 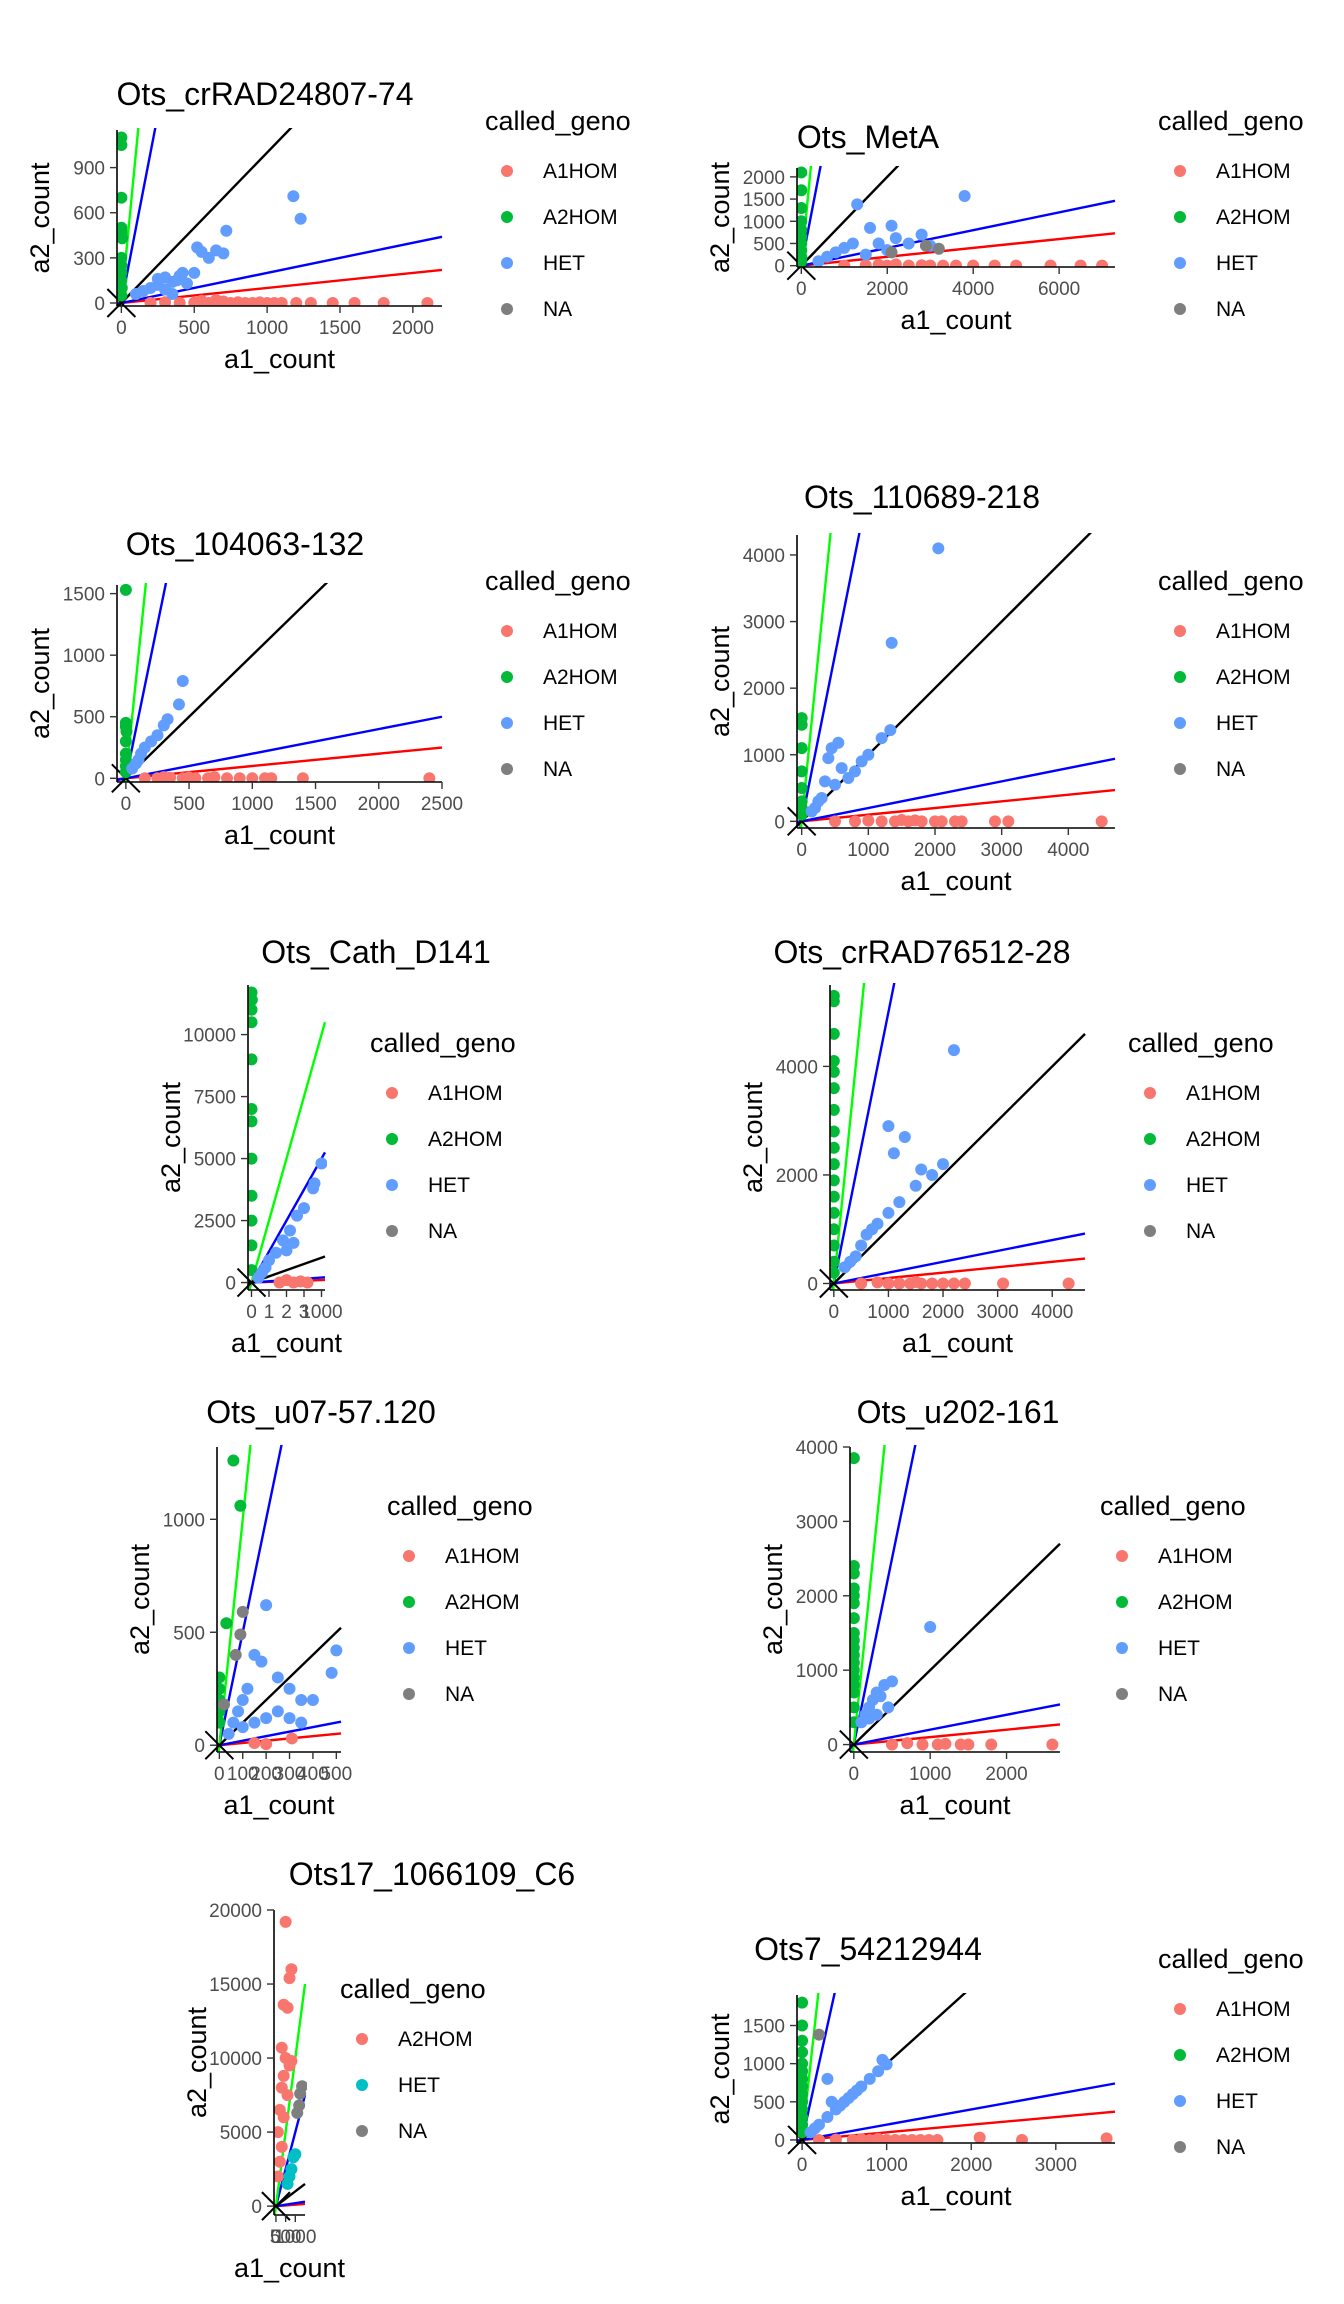 I want to click on x-tick-label: 1, so click(x=269, y=1312).